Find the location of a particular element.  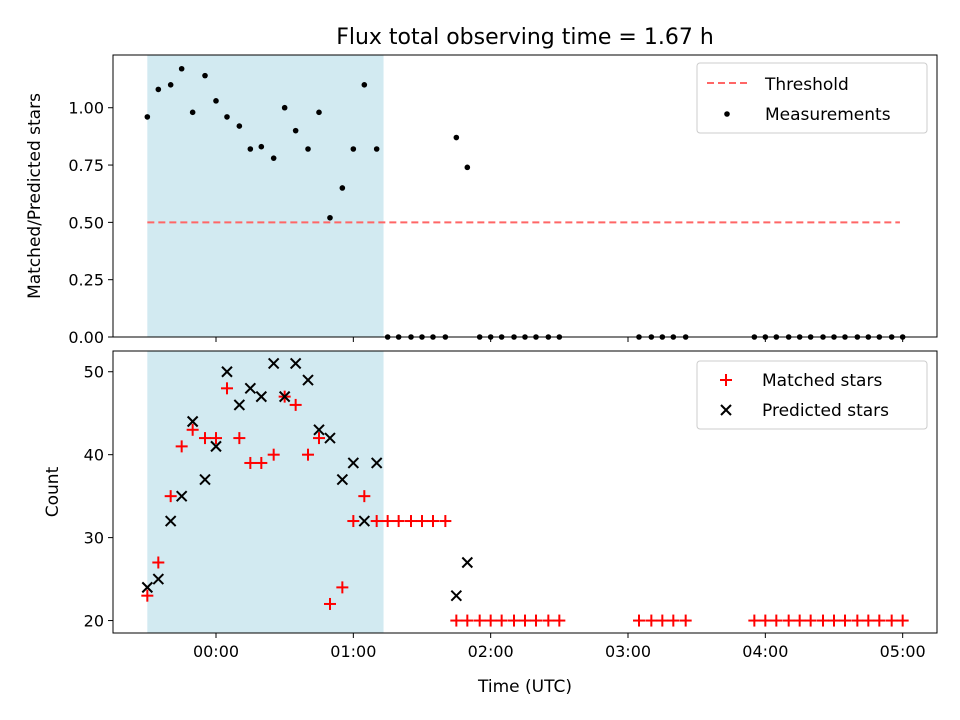

y-axis-ticks: 20 30 40 50 is located at coordinates (98, 497).